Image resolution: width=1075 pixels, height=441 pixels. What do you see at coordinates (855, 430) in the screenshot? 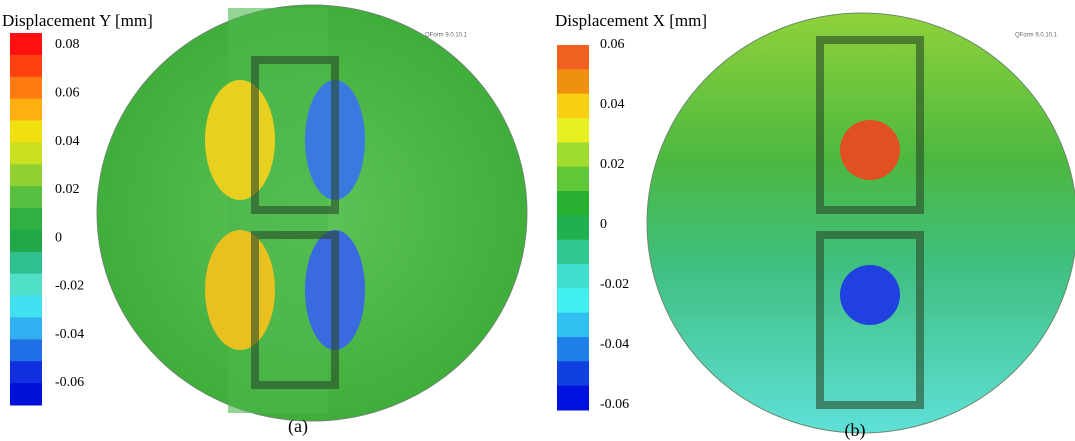
I see `caption: (b)` at bounding box center [855, 430].